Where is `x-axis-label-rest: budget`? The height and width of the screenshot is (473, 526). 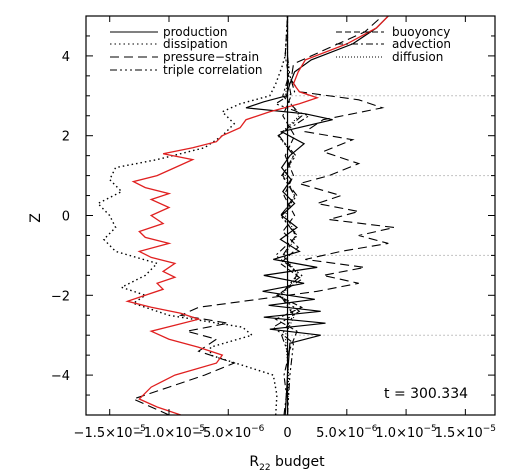
x-axis-label-rest: budget is located at coordinates (298, 462).